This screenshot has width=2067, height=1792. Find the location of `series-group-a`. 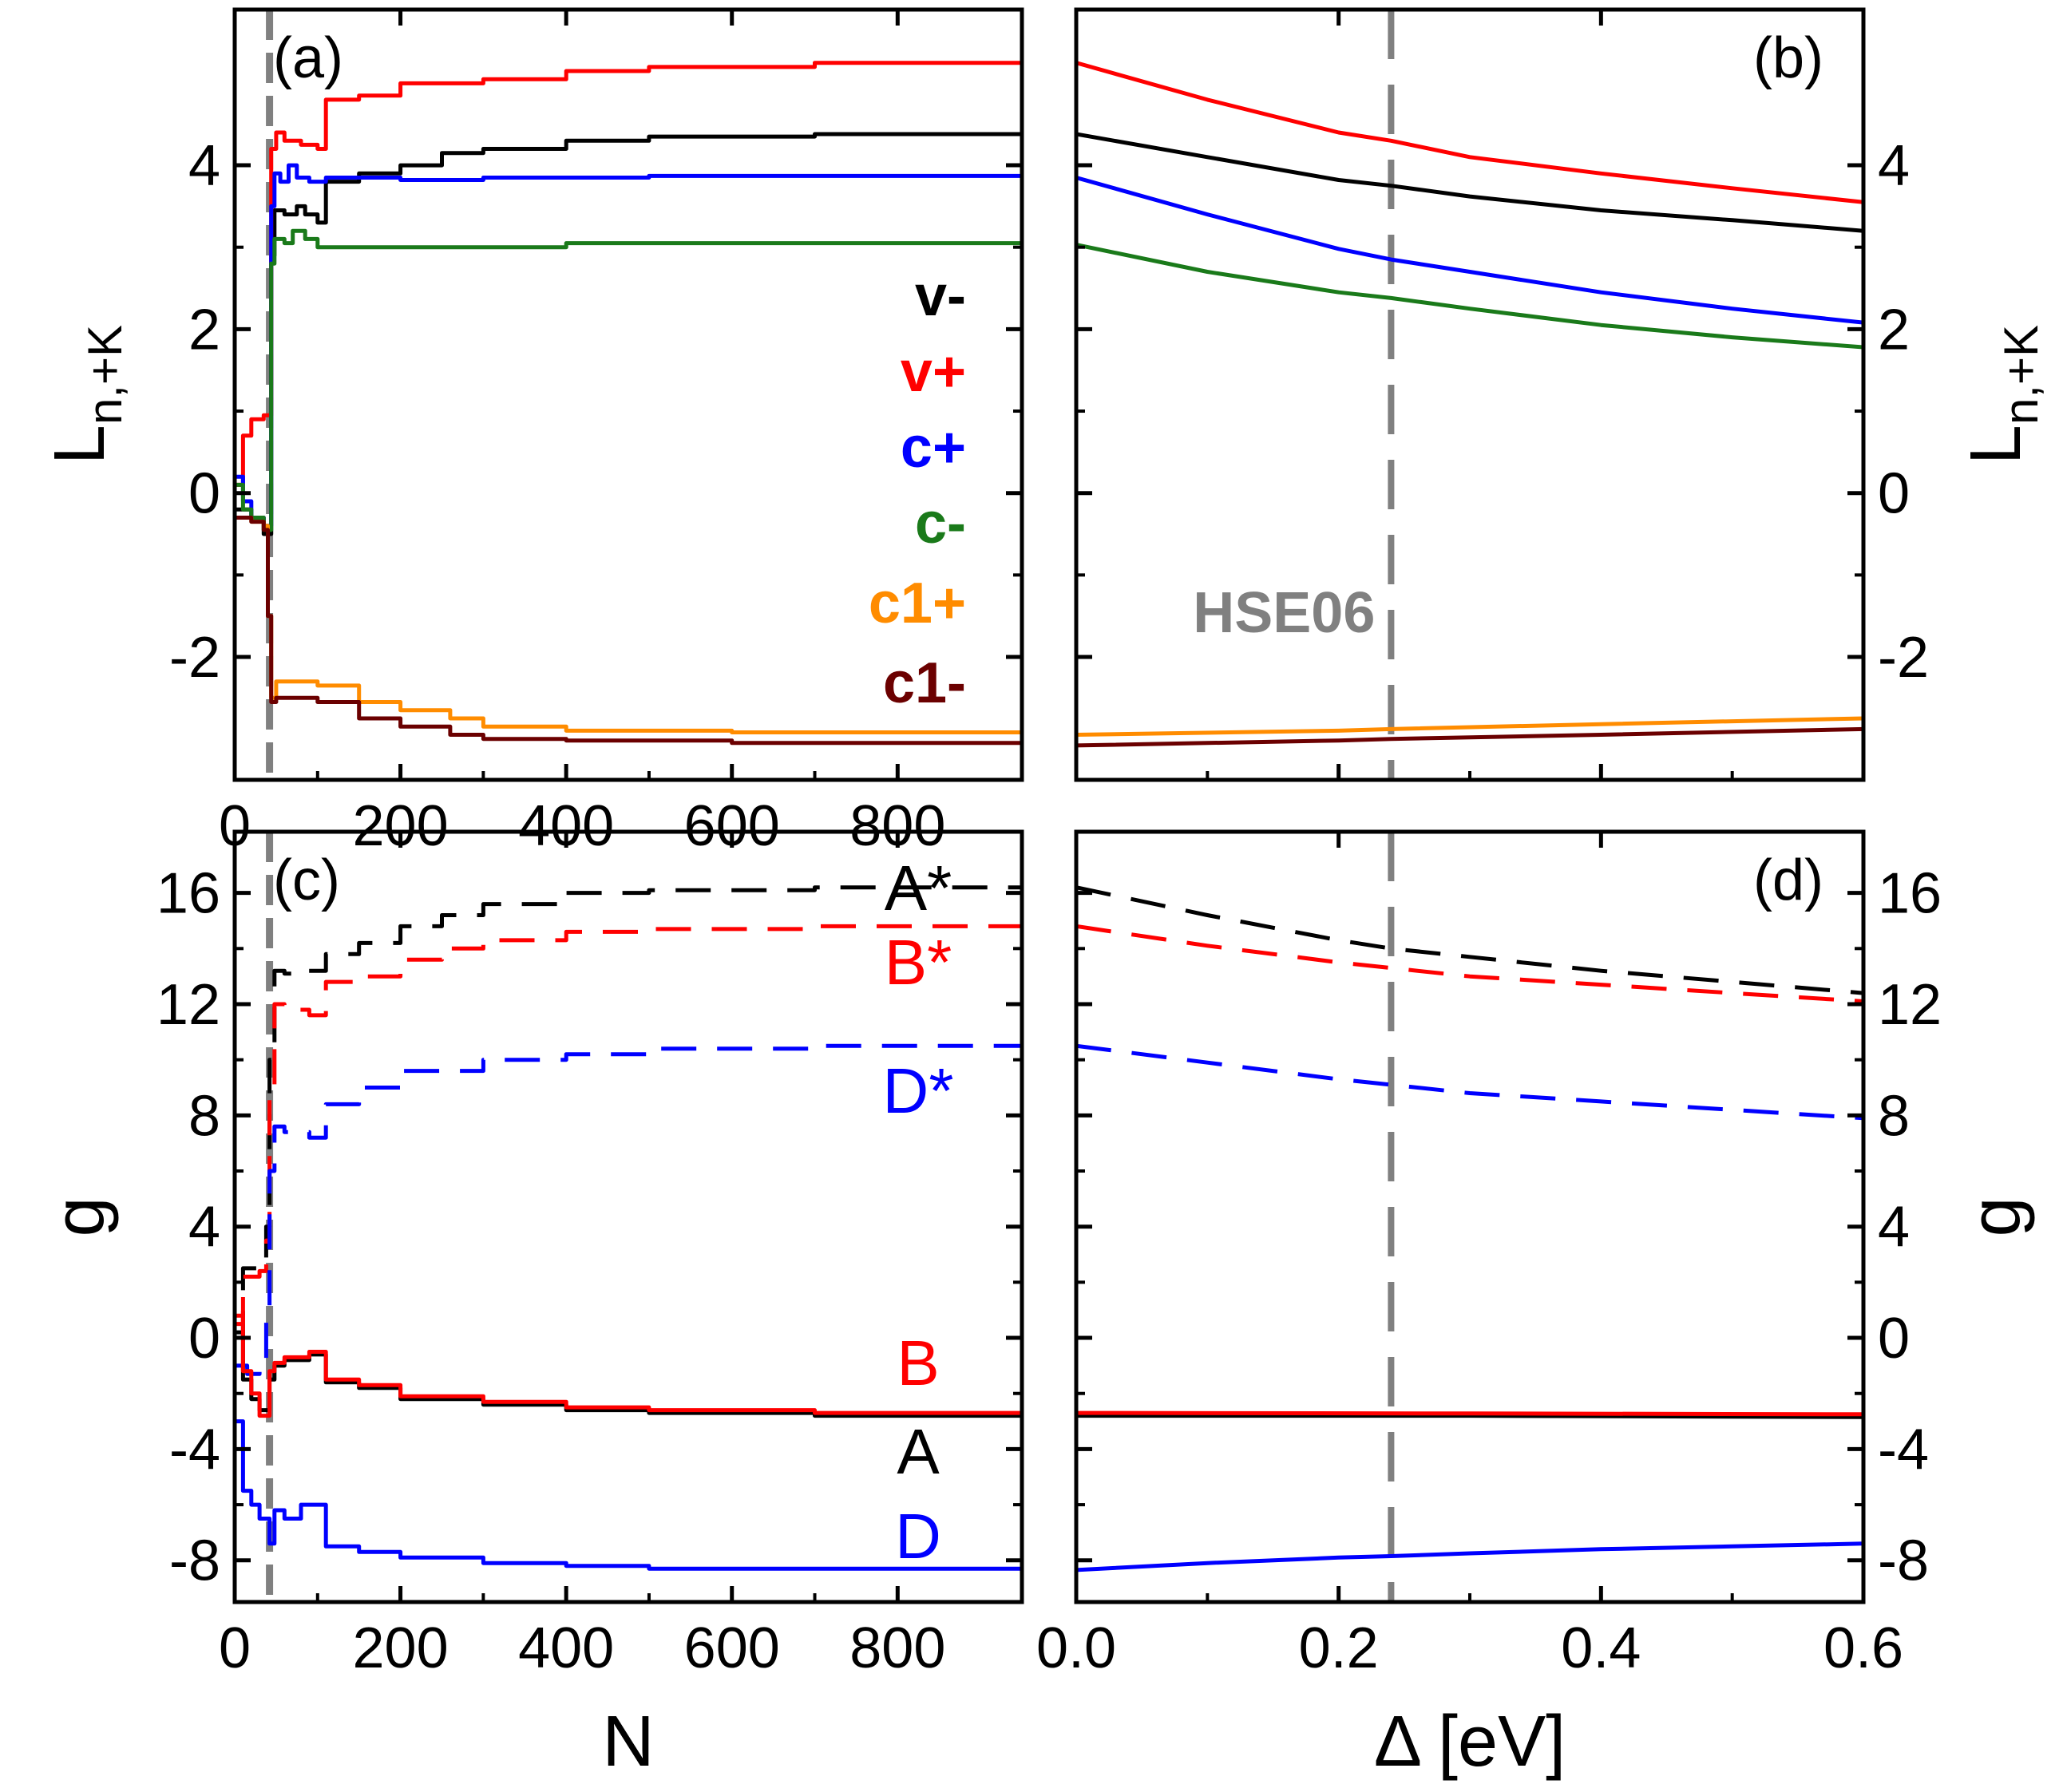

series-group-a is located at coordinates (628, 403).